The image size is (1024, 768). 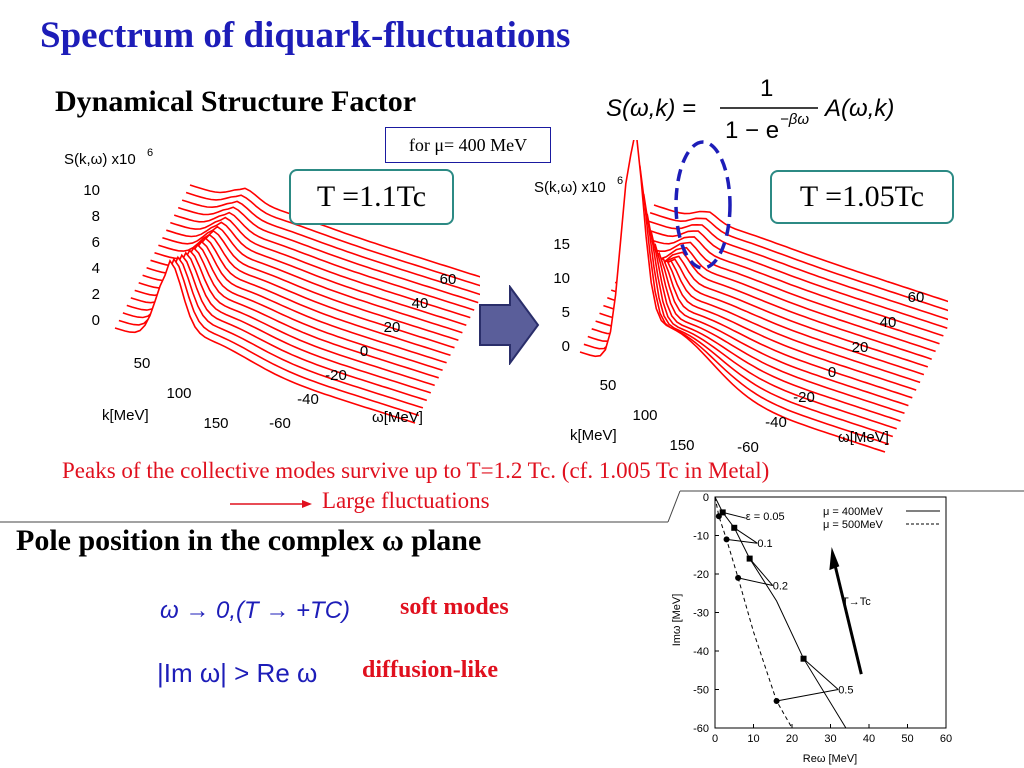 I want to click on structure-factor-formula: S(ω,k) = 1 1 − e −βω A(ω,k), so click(x=750, y=109).